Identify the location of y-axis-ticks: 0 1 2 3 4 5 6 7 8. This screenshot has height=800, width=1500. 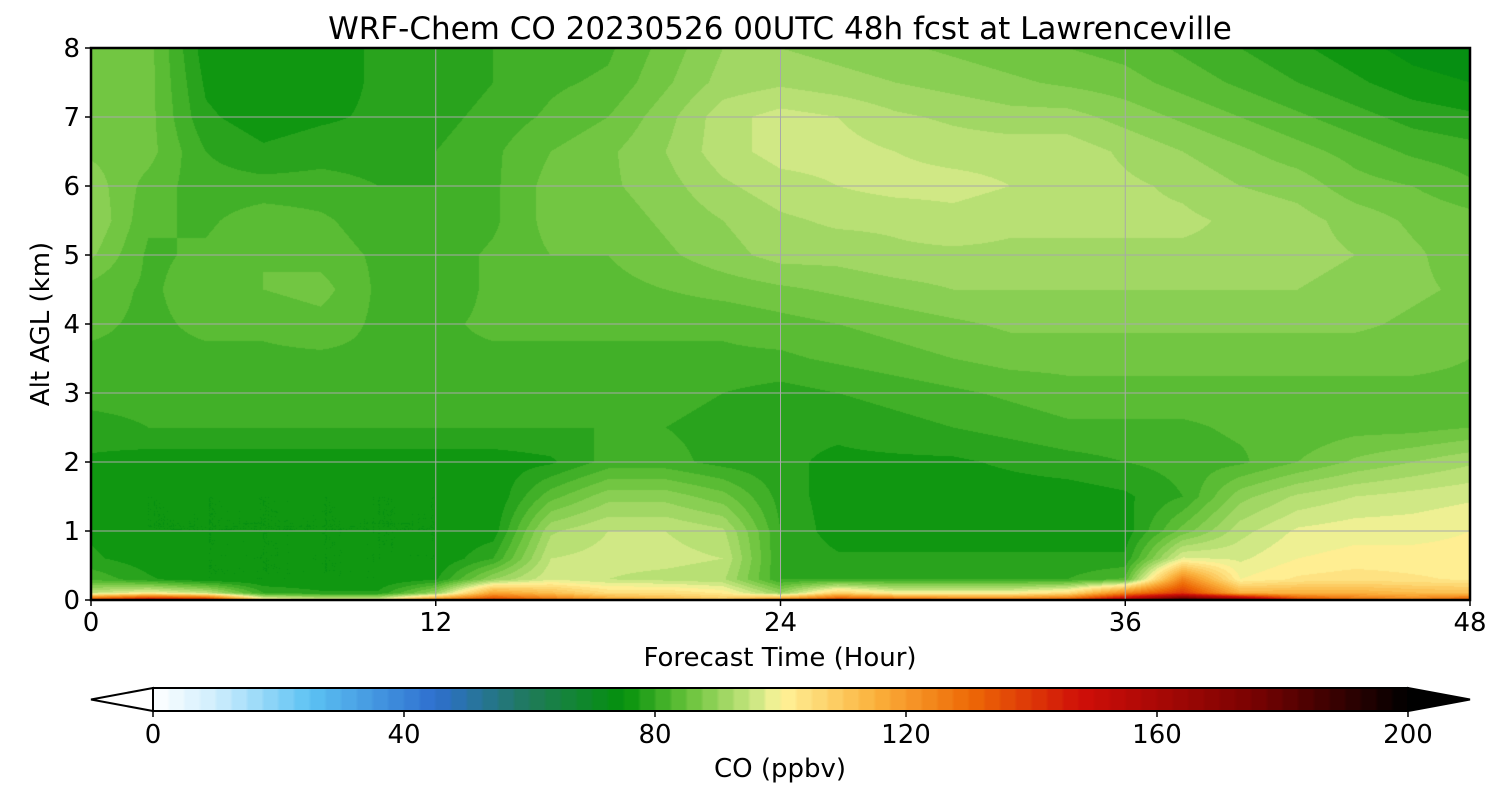
(77, 325).